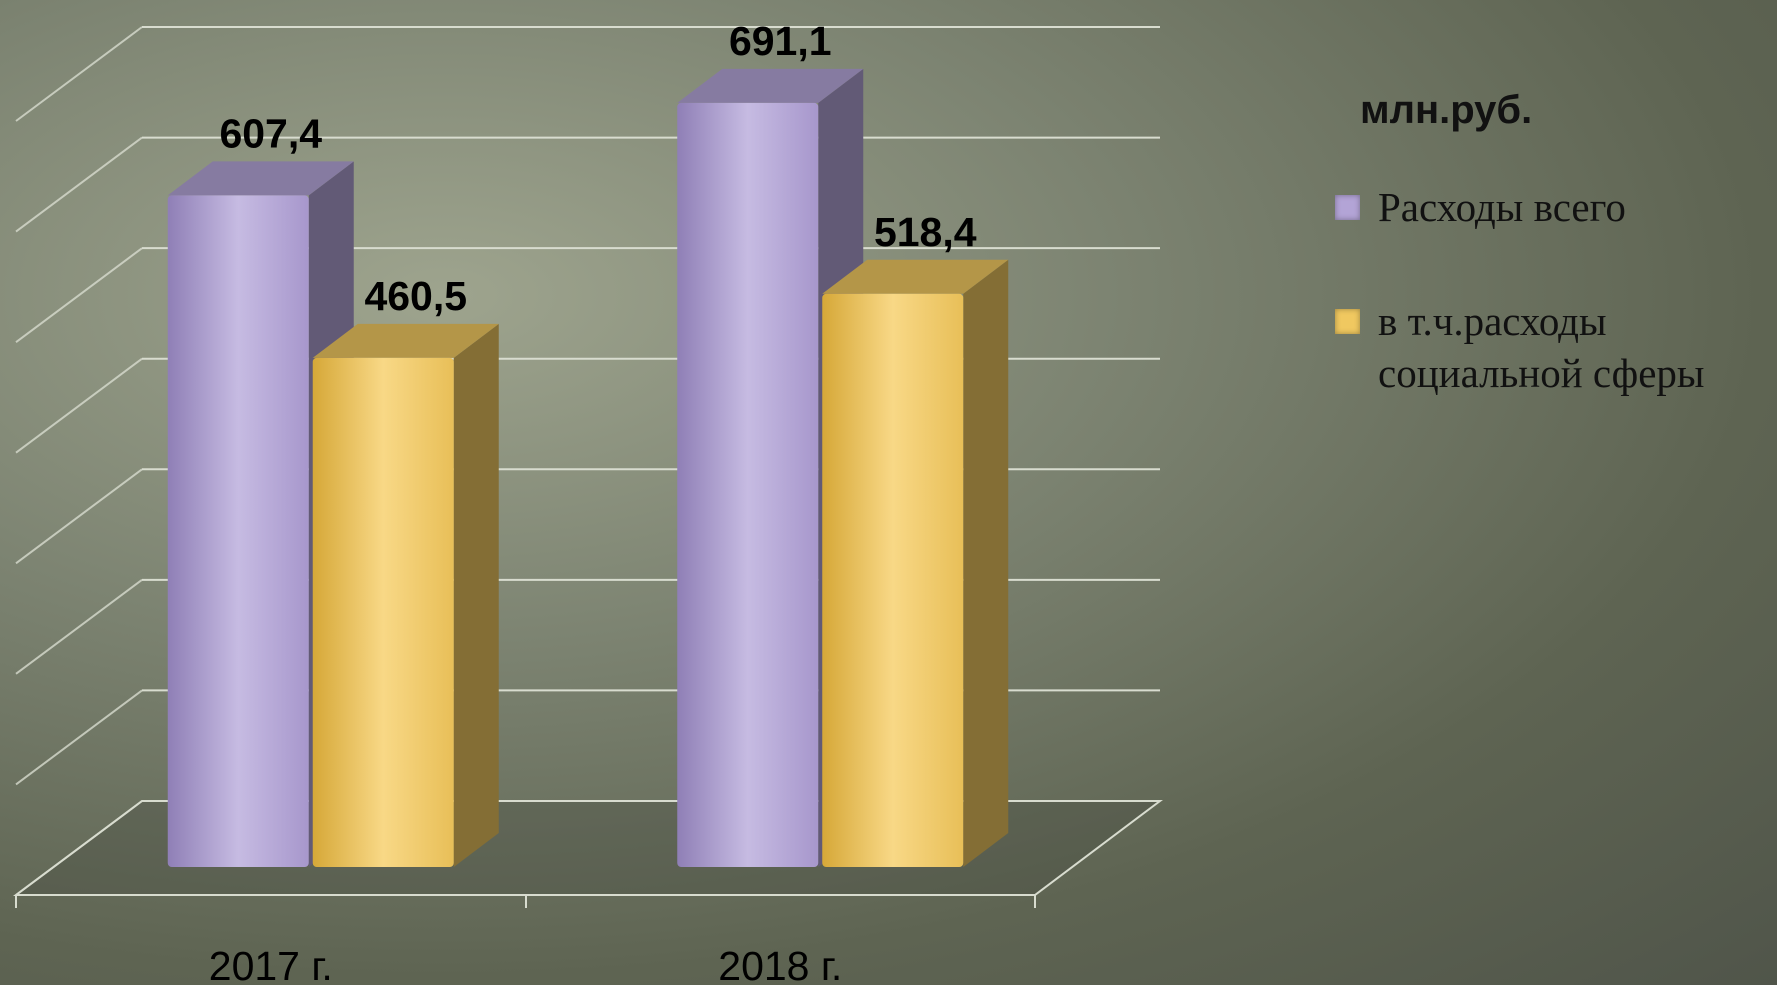 Image resolution: width=1777 pixels, height=985 pixels. I want to click on x-tick-label: 2017 г., so click(271, 964).